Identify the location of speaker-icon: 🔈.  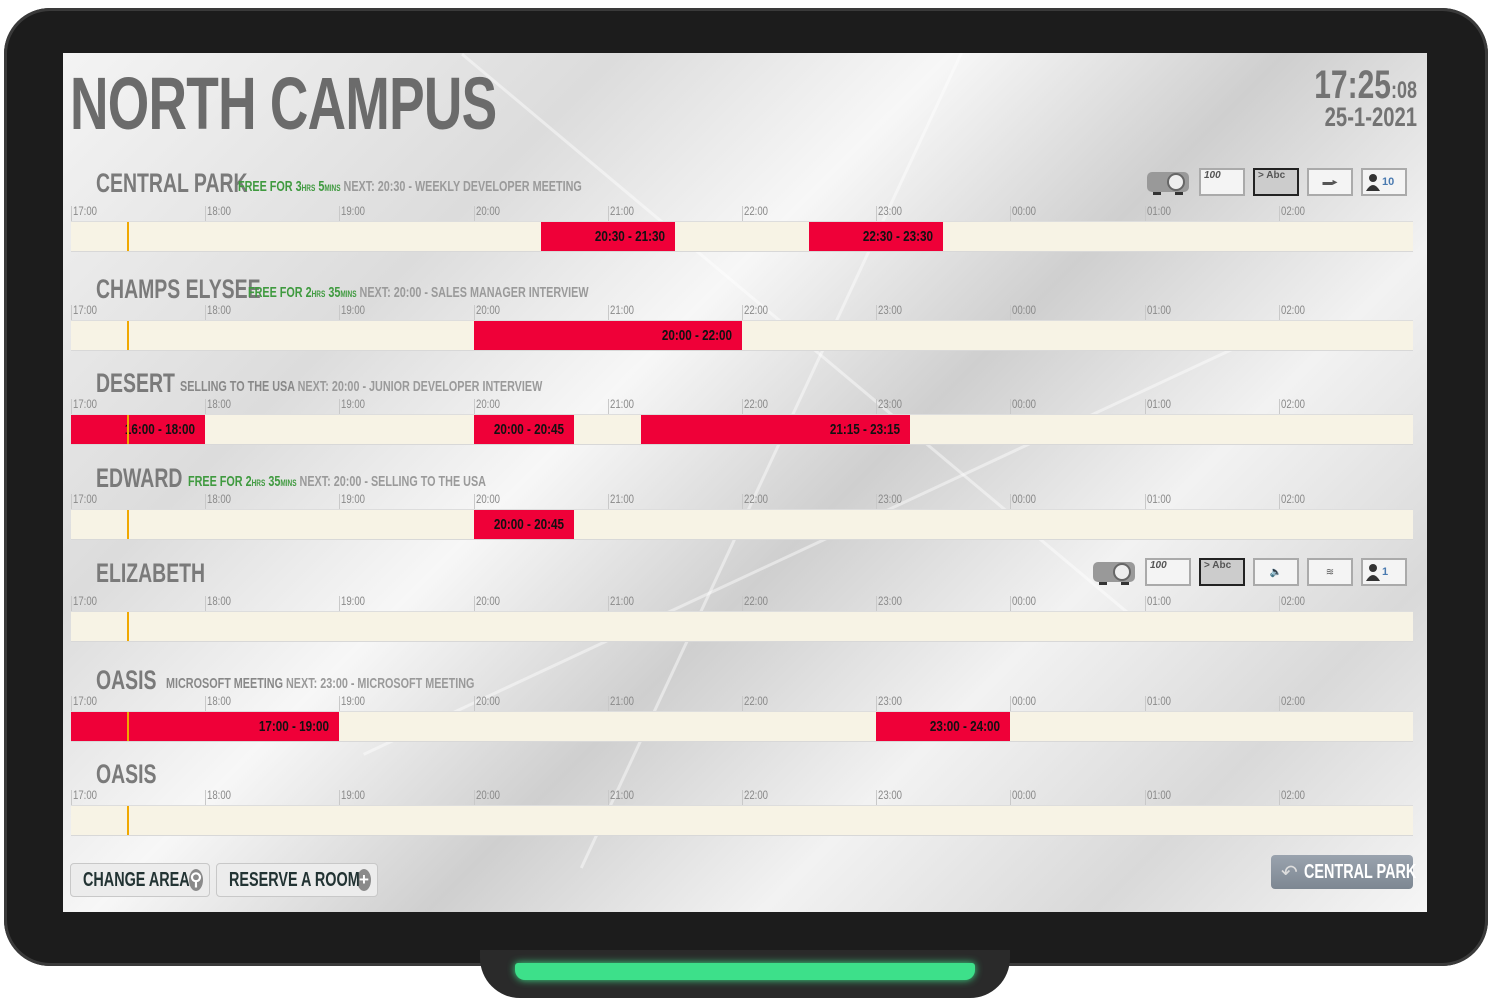
(1276, 572).